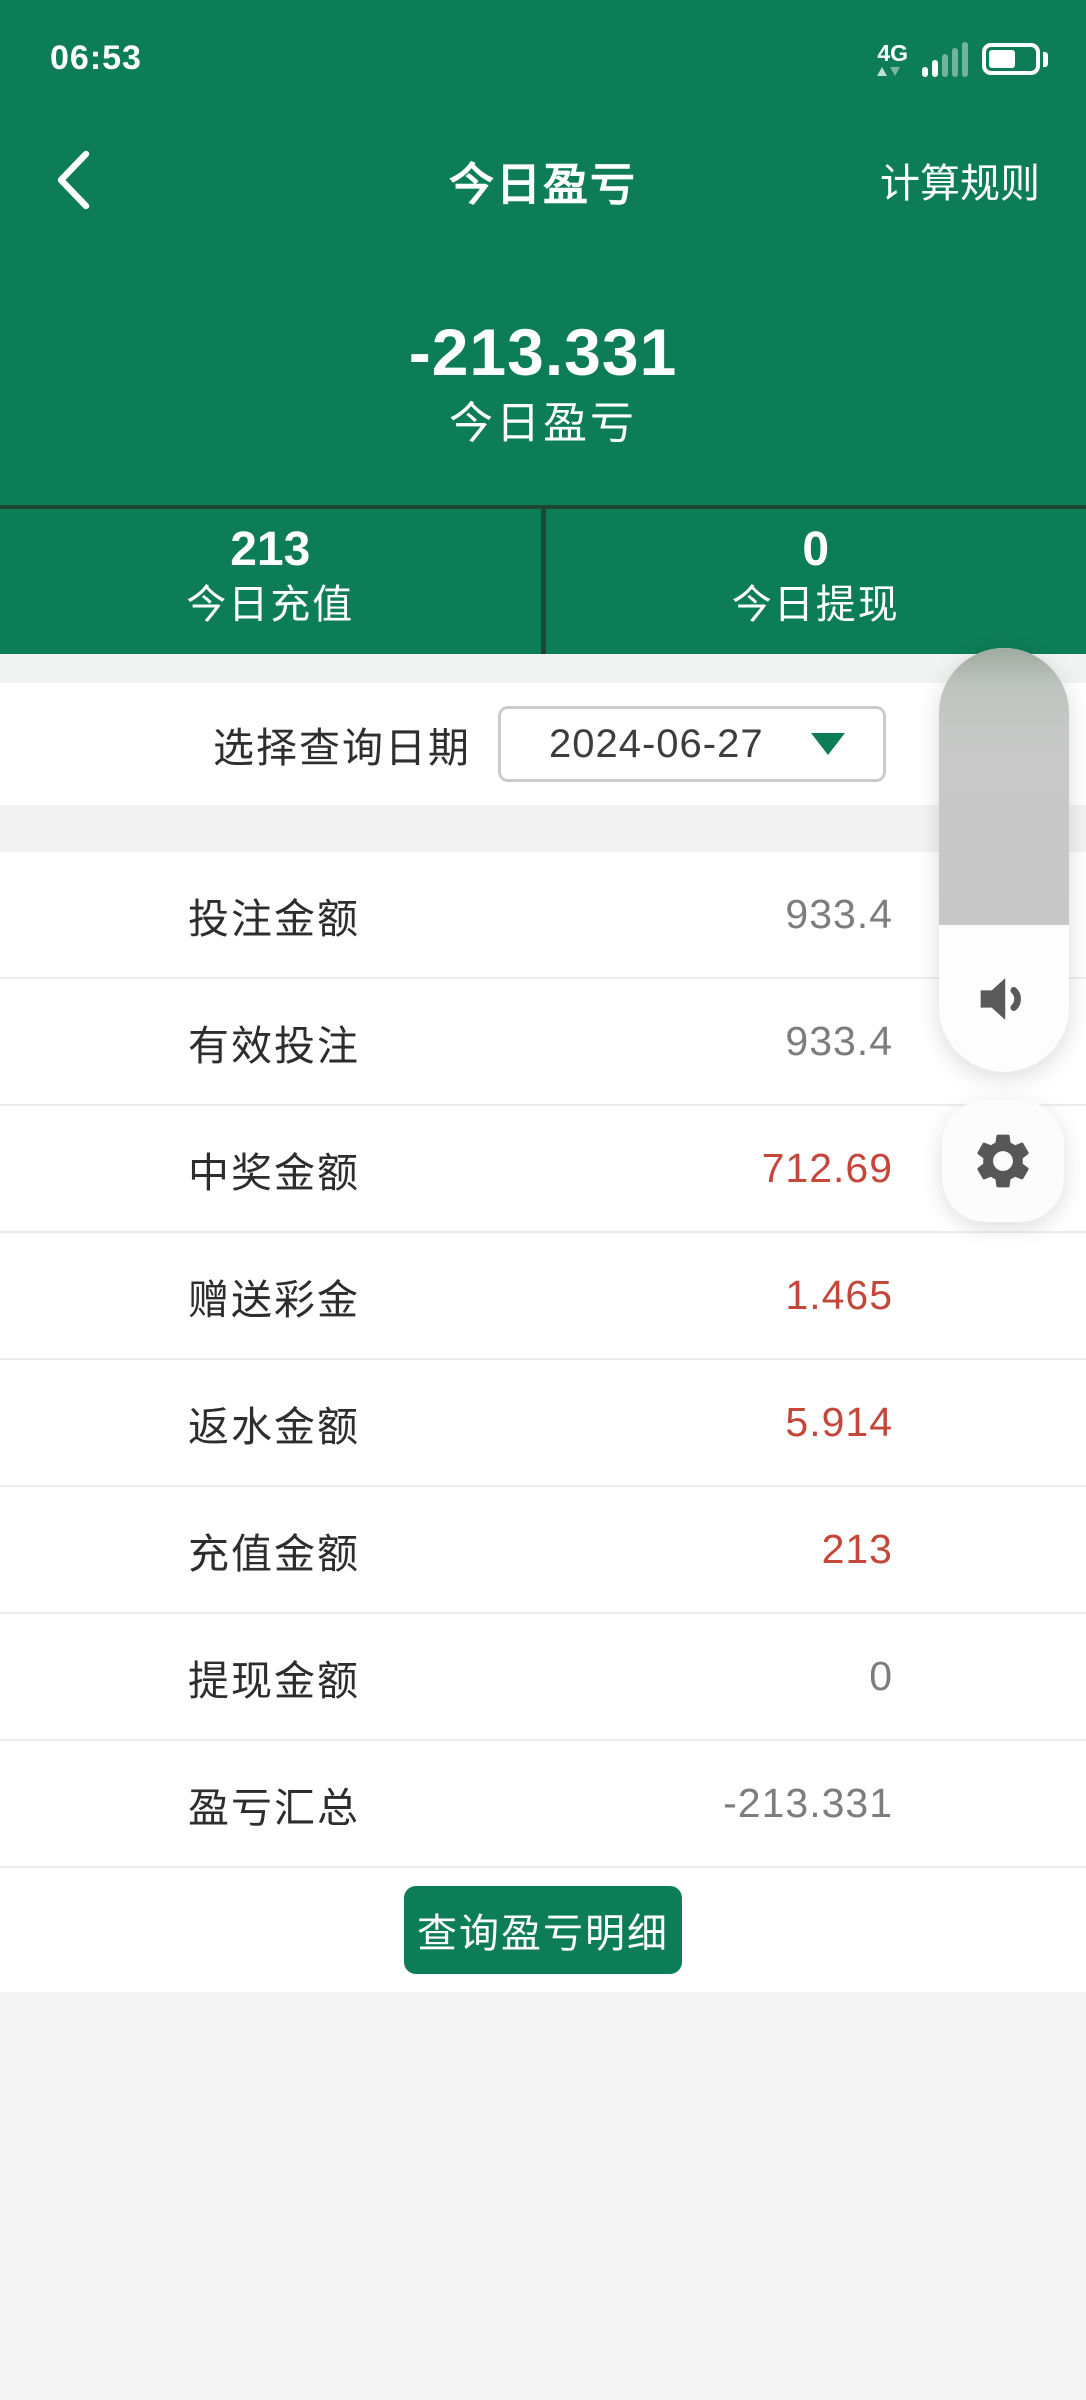  I want to click on nav-bar: 今日盈亏 计算规则, so click(543, 180).